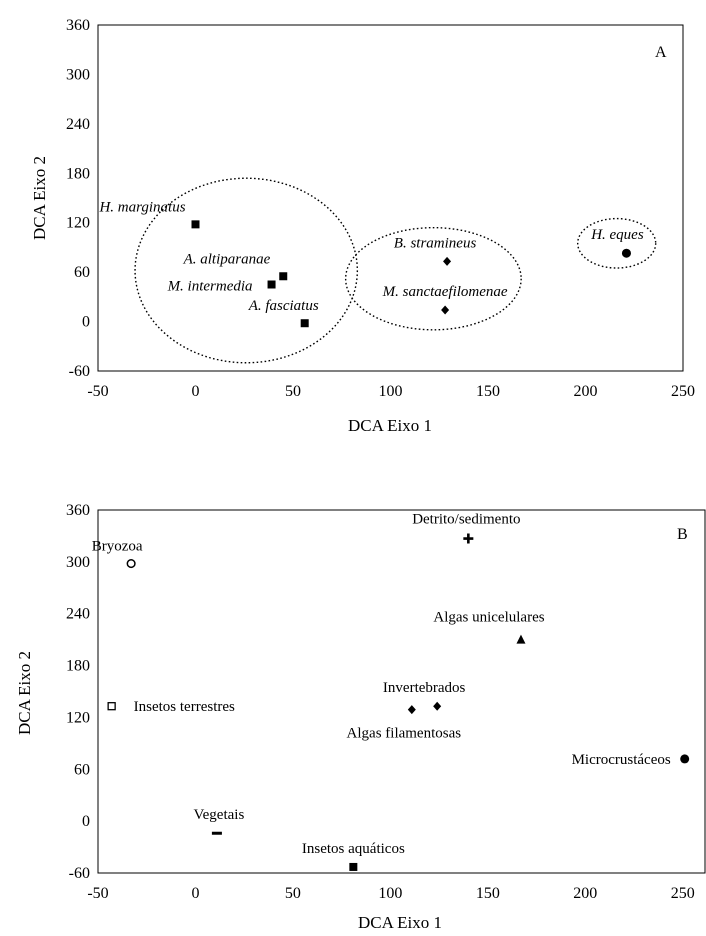 The width and height of the screenshot is (706, 936). What do you see at coordinates (585, 893) in the screenshot?
I see `panel-b-x-tick-label: 200` at bounding box center [585, 893].